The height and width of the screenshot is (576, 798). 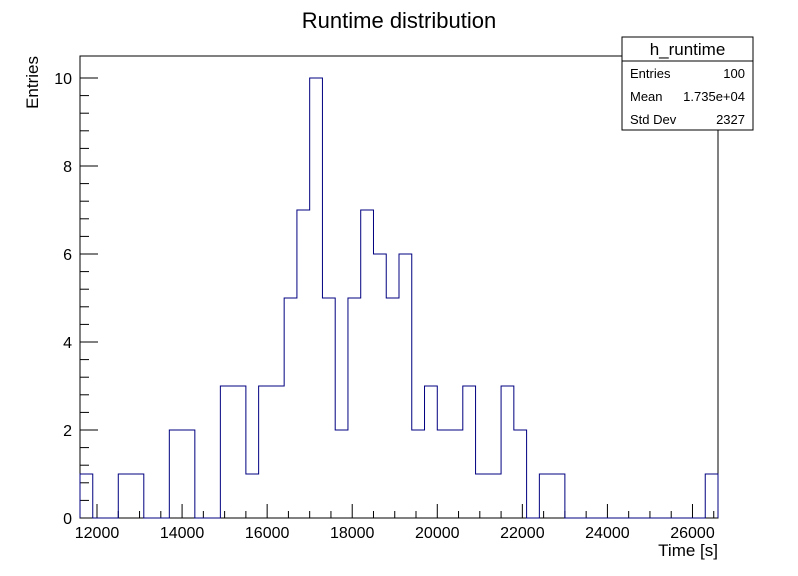 What do you see at coordinates (67, 431) in the screenshot?
I see `y-tick-label: 2` at bounding box center [67, 431].